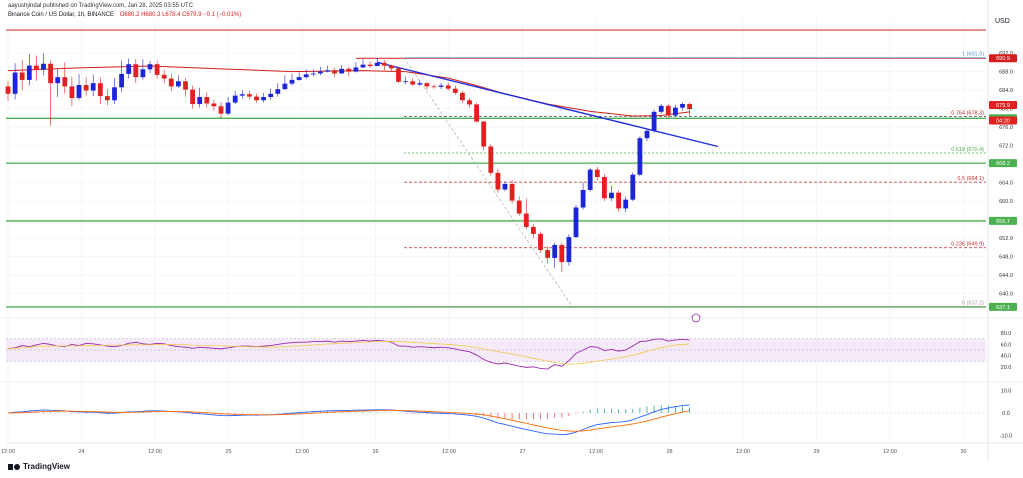 The height and width of the screenshot is (478, 1023). Describe the element at coordinates (1006, 73) in the screenshot. I see `price-tick-label: 688.0` at that location.